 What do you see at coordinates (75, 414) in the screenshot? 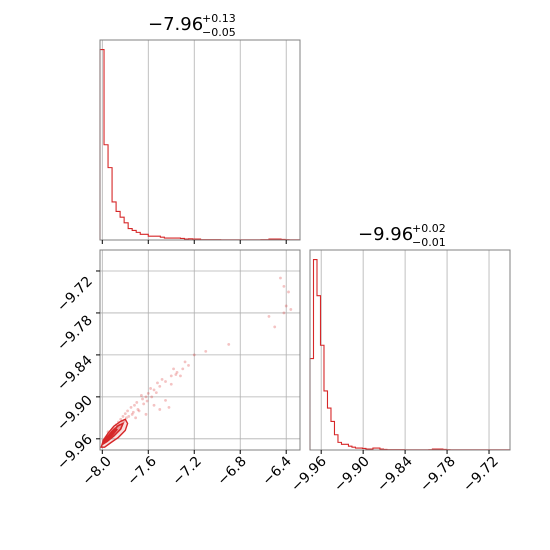
I see `scatter-y-tick-label: −9.90` at bounding box center [75, 414].